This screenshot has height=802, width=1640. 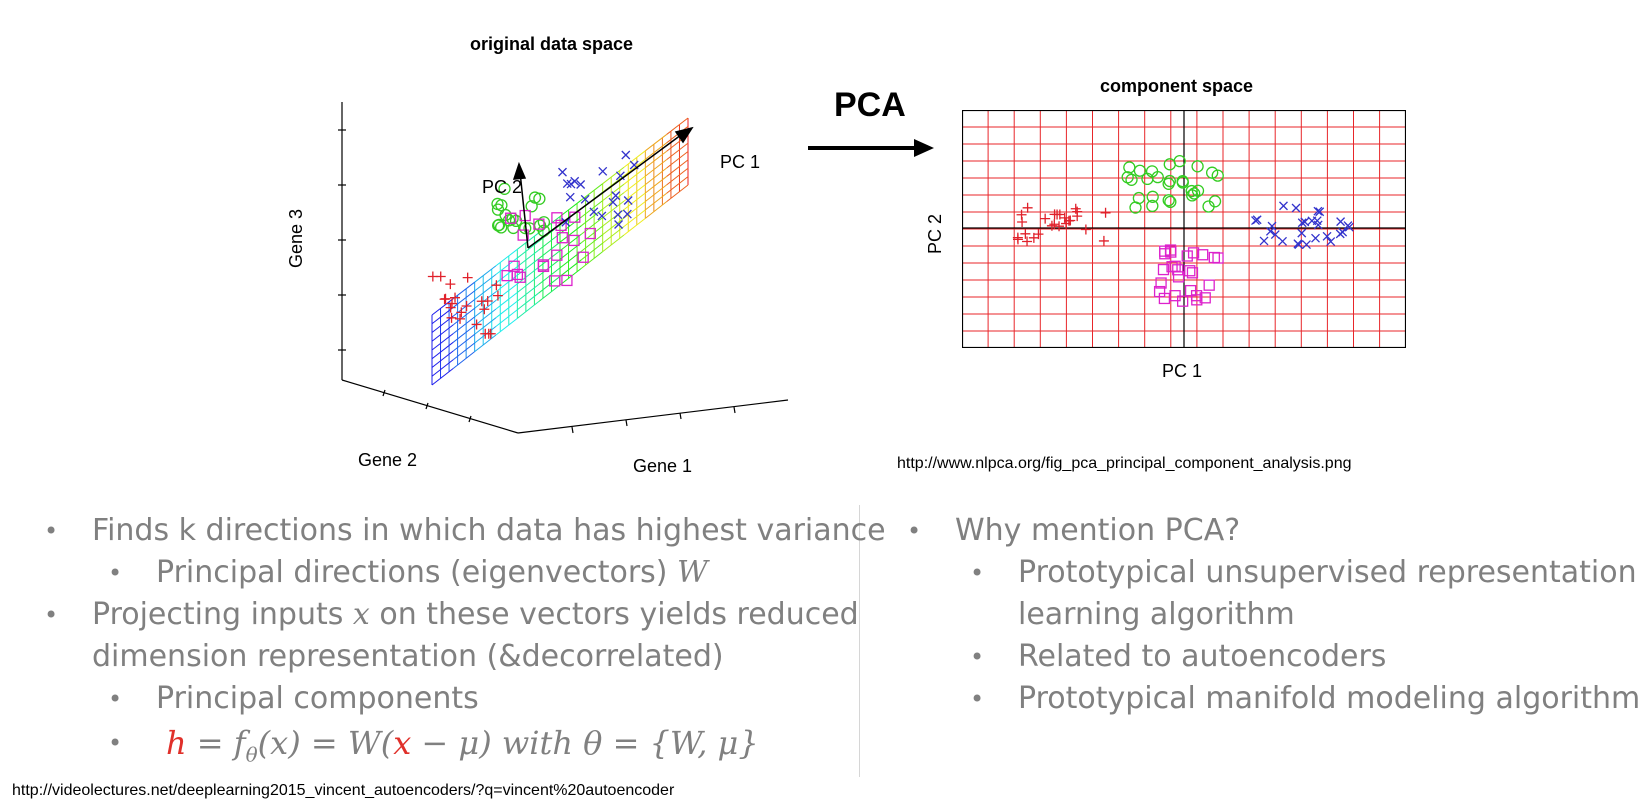 I want to click on axes-3d, so click(x=563, y=268).